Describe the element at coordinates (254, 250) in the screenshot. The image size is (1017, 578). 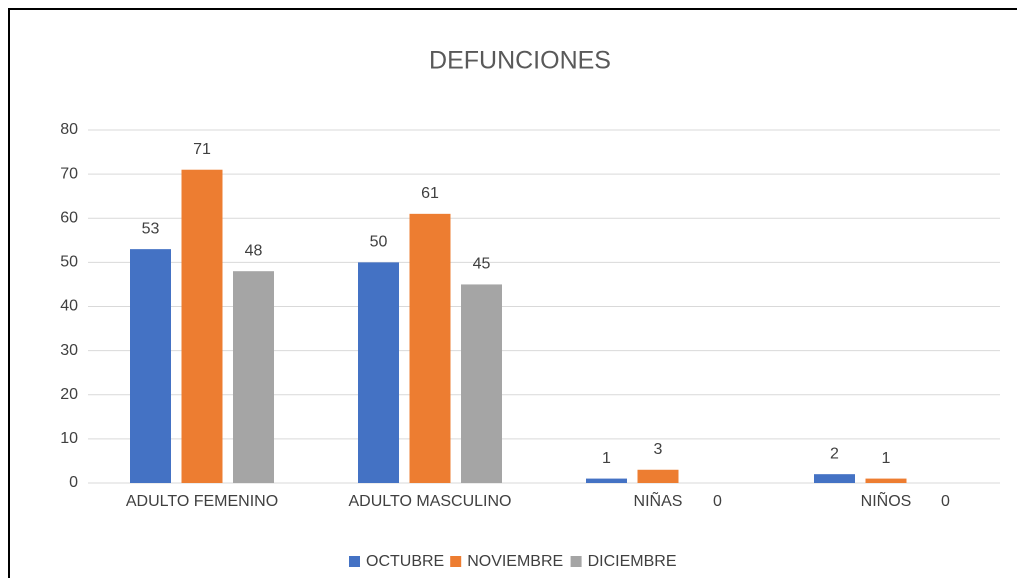
I see `data-label: 48` at that location.